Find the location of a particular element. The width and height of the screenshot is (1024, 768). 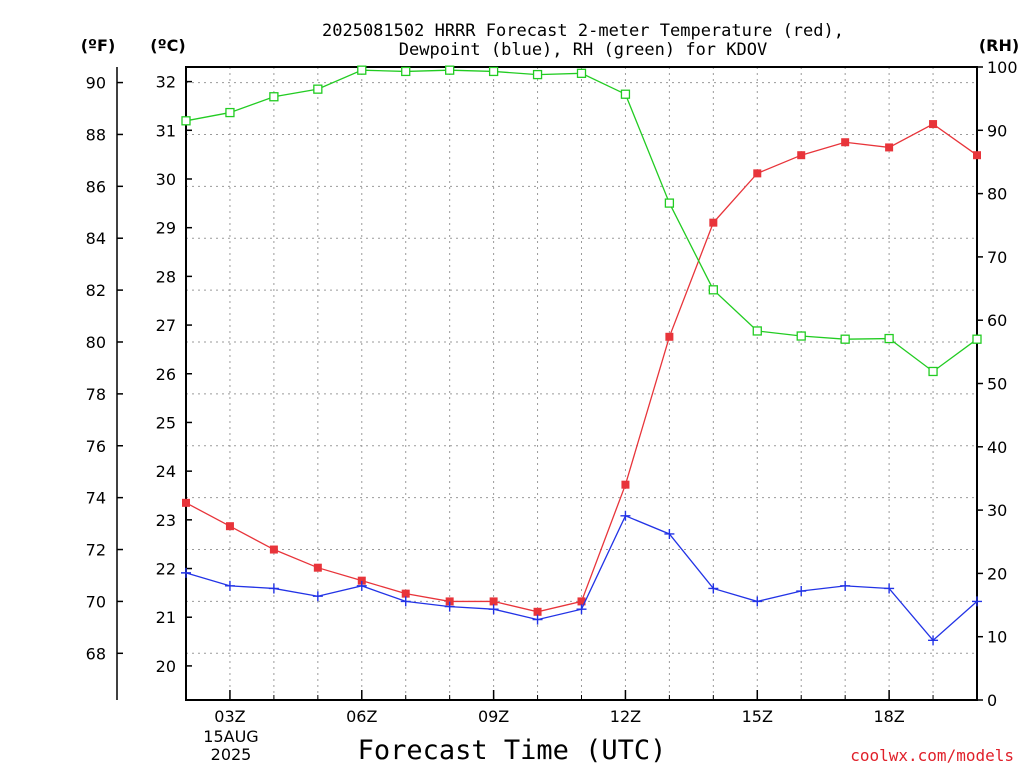

celsius-tick-label: 26 is located at coordinates (166, 374).